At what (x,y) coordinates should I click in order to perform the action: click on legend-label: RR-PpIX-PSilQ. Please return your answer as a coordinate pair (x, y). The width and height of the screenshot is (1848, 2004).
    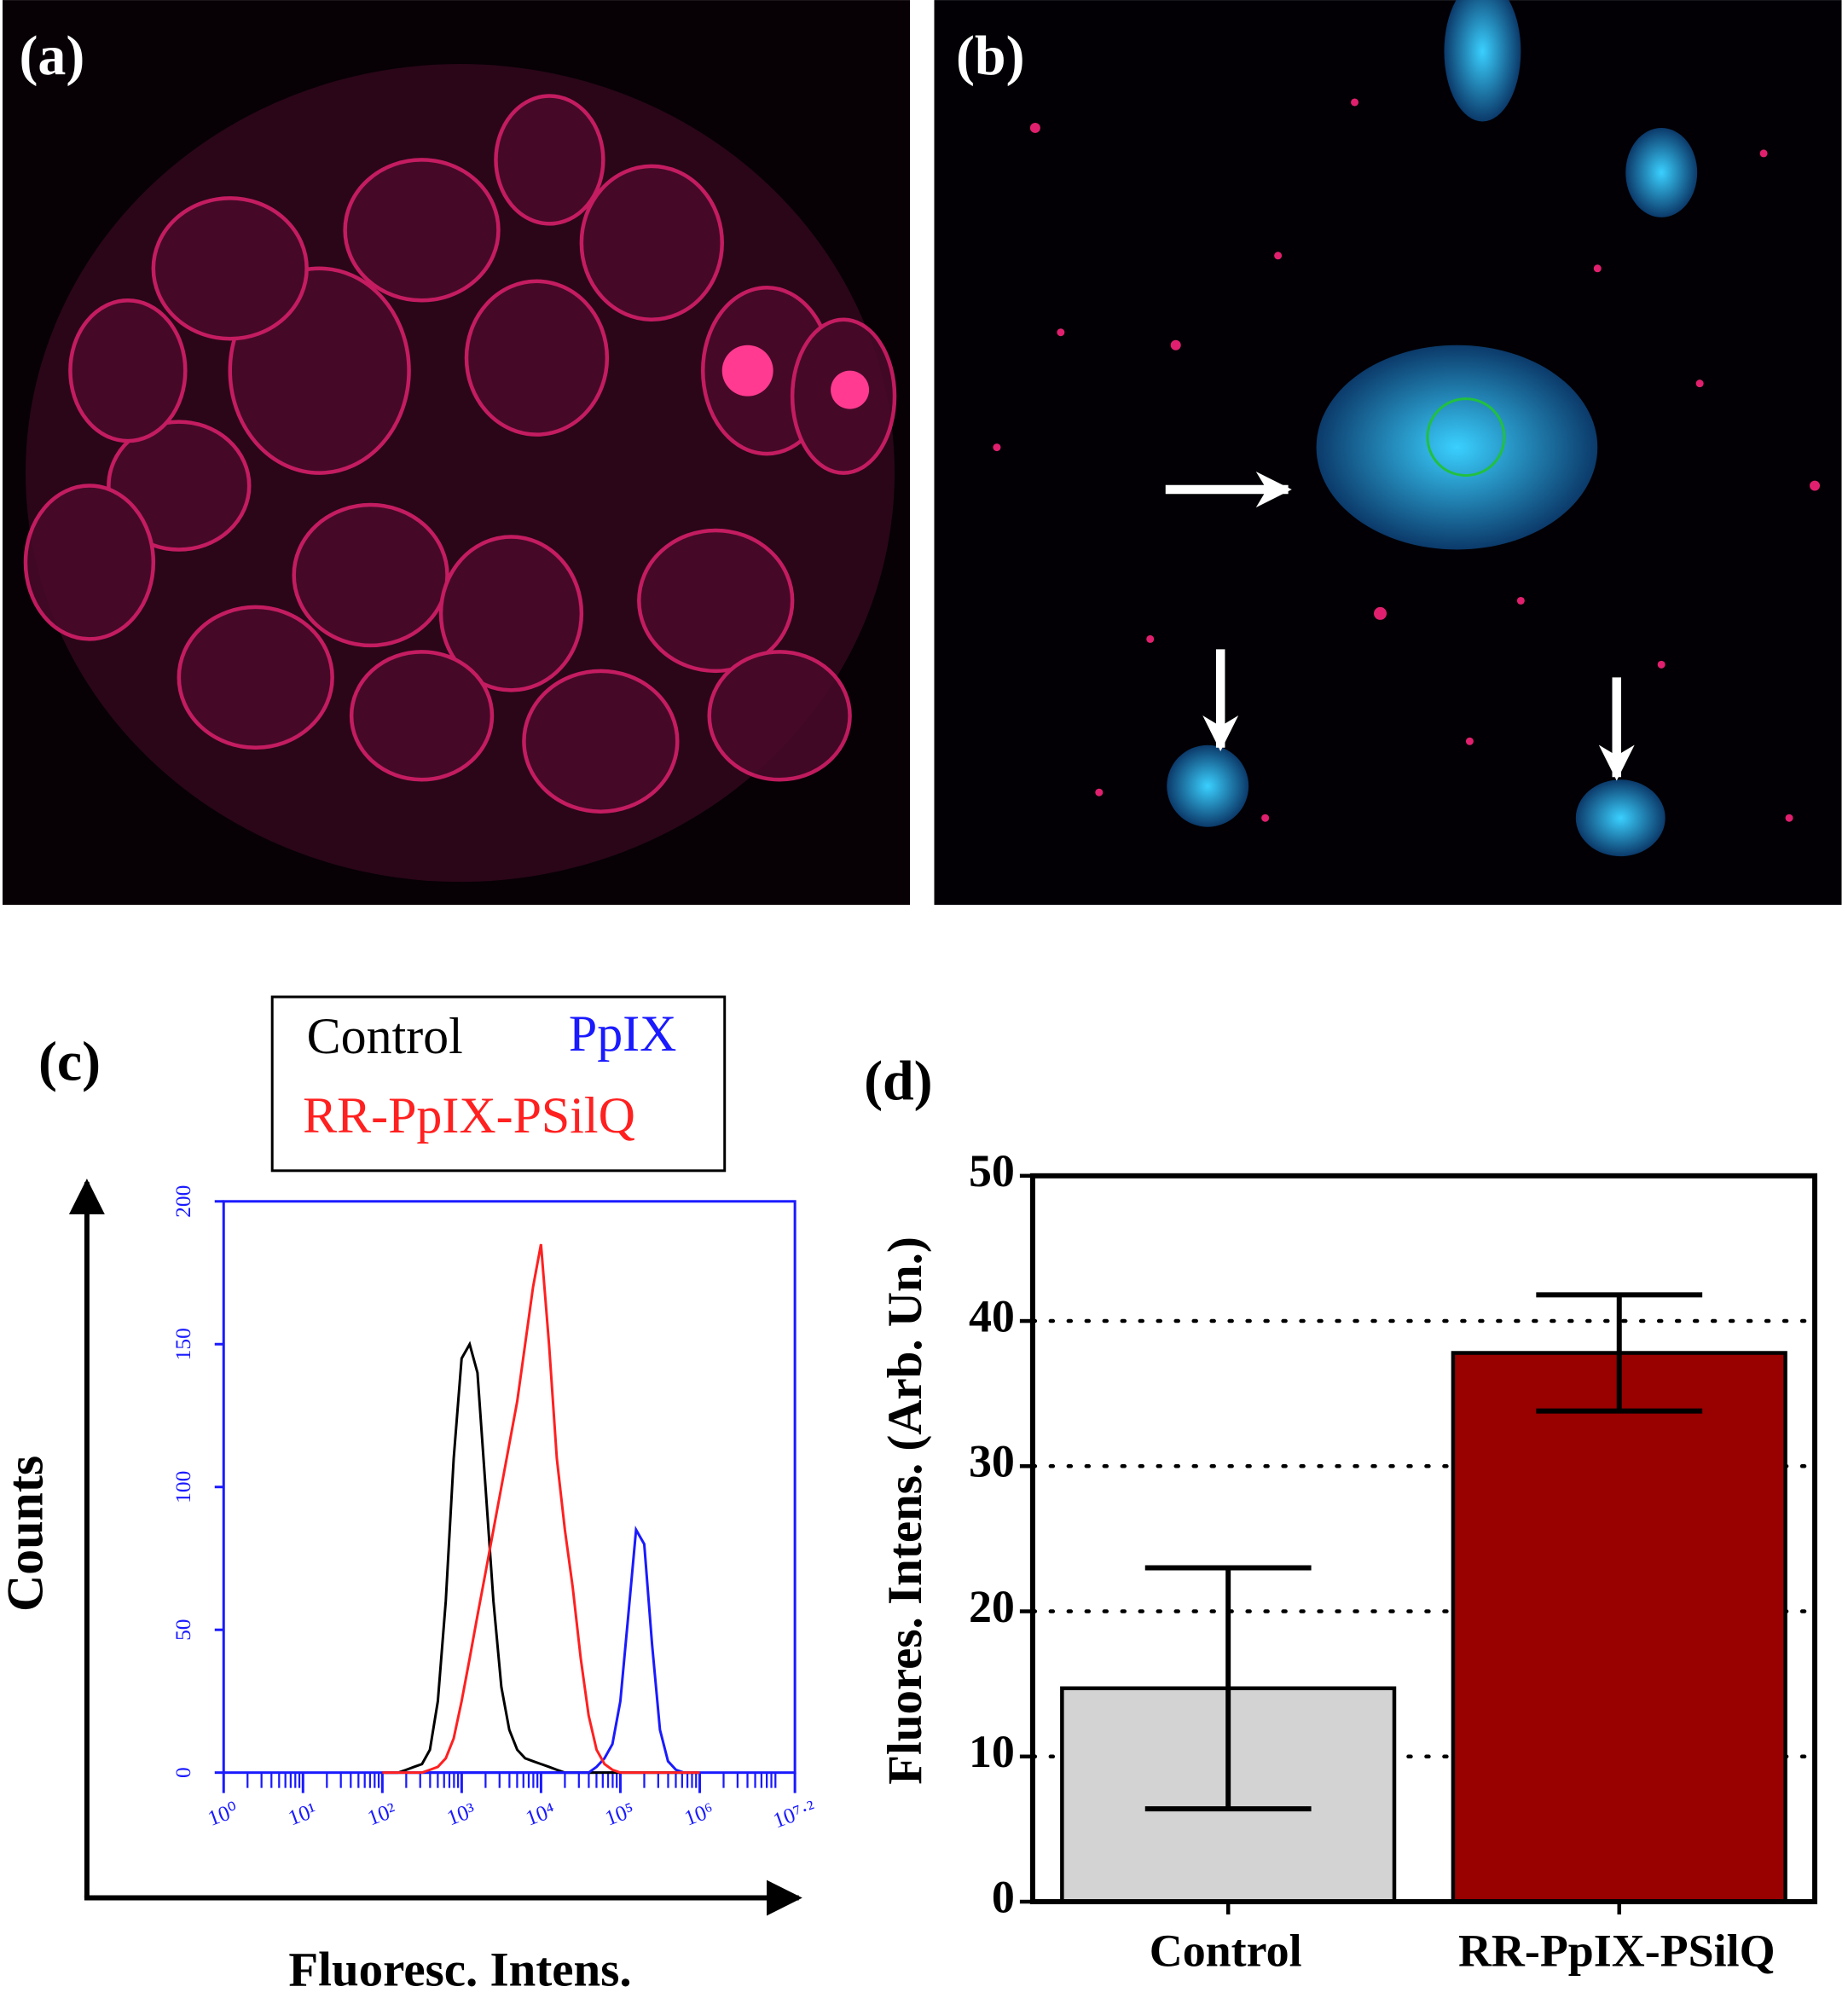
    Looking at the image, I should click on (469, 1115).